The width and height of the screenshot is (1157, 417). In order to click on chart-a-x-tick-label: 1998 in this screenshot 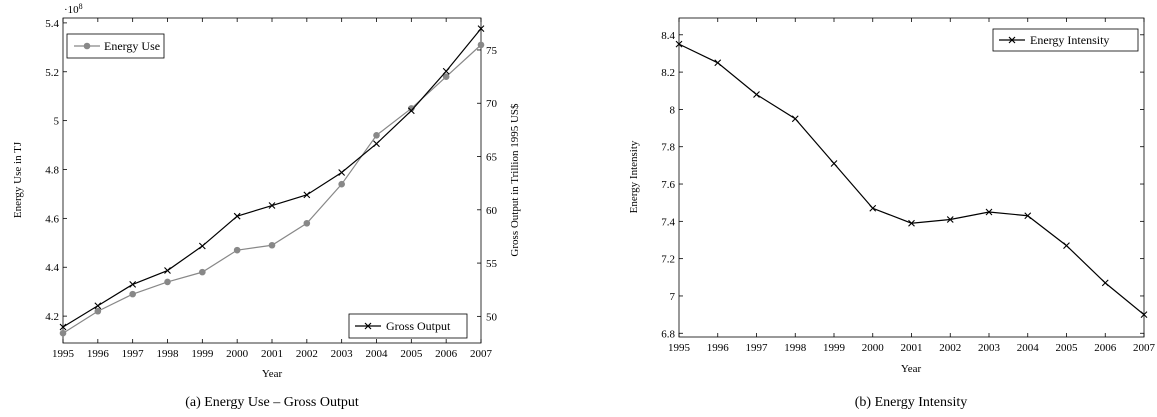, I will do `click(168, 354)`.